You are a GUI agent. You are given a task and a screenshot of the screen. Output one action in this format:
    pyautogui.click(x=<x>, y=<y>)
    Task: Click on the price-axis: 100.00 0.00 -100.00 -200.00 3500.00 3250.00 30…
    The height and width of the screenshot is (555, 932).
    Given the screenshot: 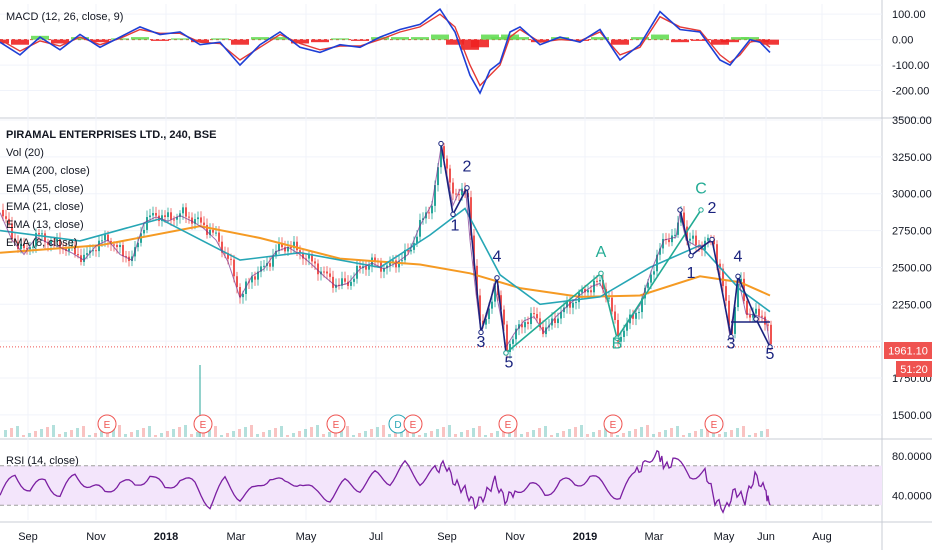 What is the action you would take?
    pyautogui.click(x=912, y=255)
    